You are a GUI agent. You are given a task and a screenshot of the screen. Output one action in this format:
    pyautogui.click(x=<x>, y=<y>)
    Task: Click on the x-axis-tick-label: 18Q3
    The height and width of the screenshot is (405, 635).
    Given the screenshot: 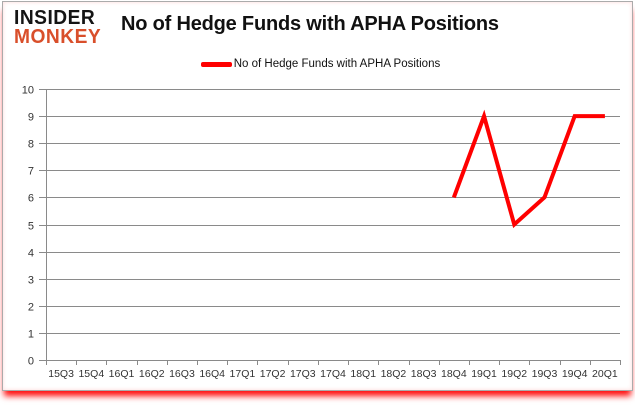 What is the action you would take?
    pyautogui.click(x=424, y=374)
    